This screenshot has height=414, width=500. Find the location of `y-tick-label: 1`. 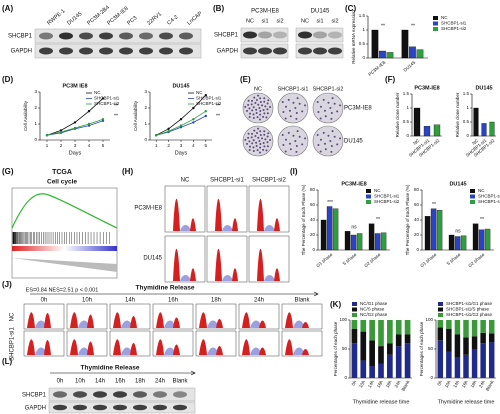

y-tick-label: 1 is located at coordinates (35, 123).